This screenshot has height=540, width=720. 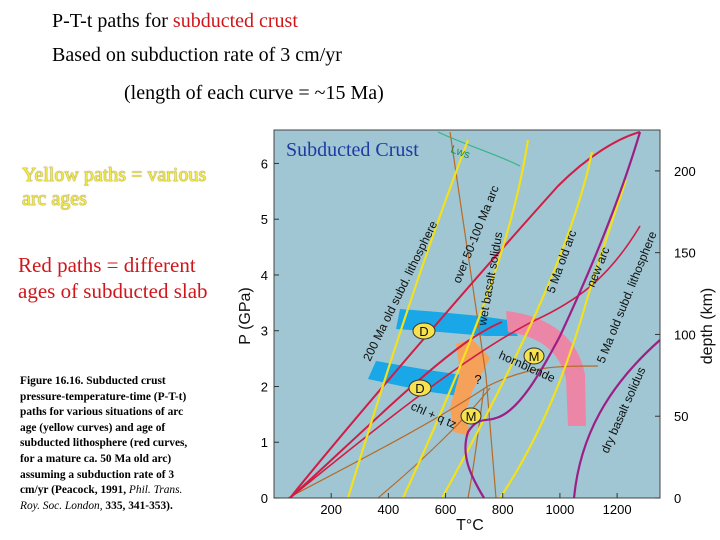 What do you see at coordinates (235, 21) in the screenshot?
I see `title-highlight: subducted crust` at bounding box center [235, 21].